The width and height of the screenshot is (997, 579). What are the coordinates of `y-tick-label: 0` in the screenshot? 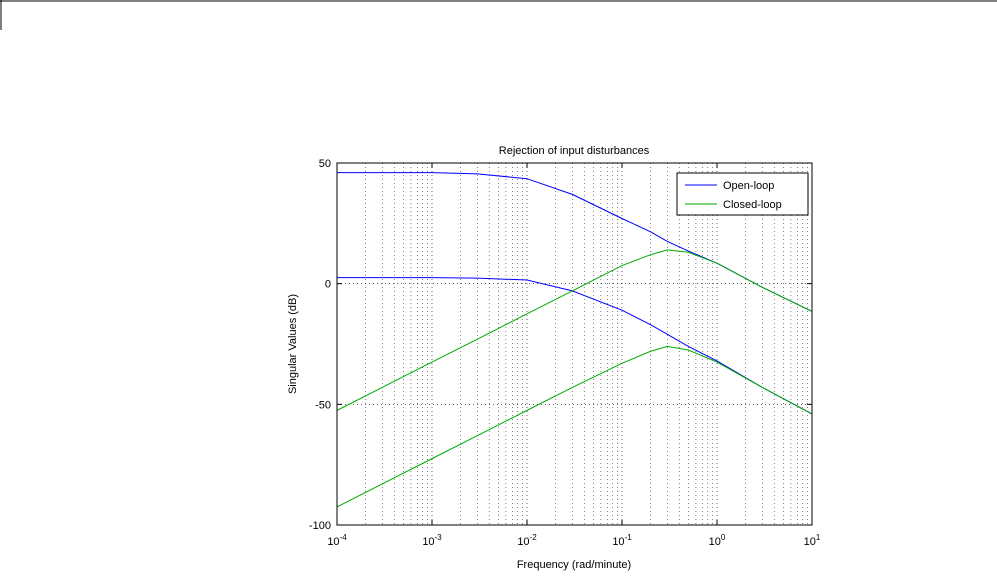 It's located at (328, 285).